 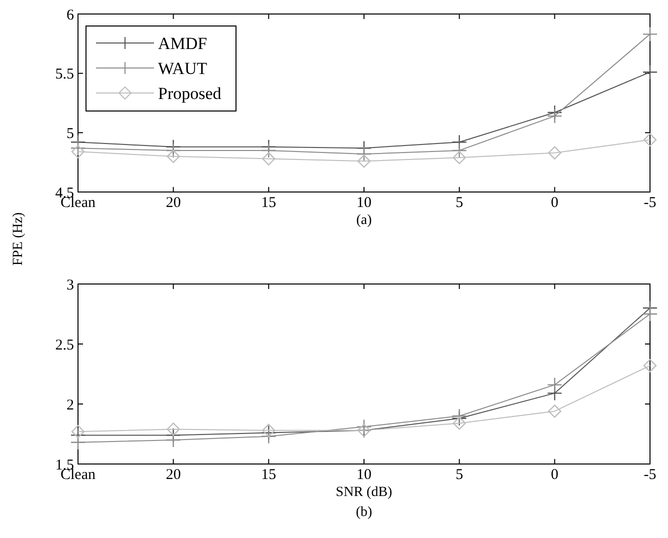 I want to click on legend-label: AMDF, so click(x=183, y=43).